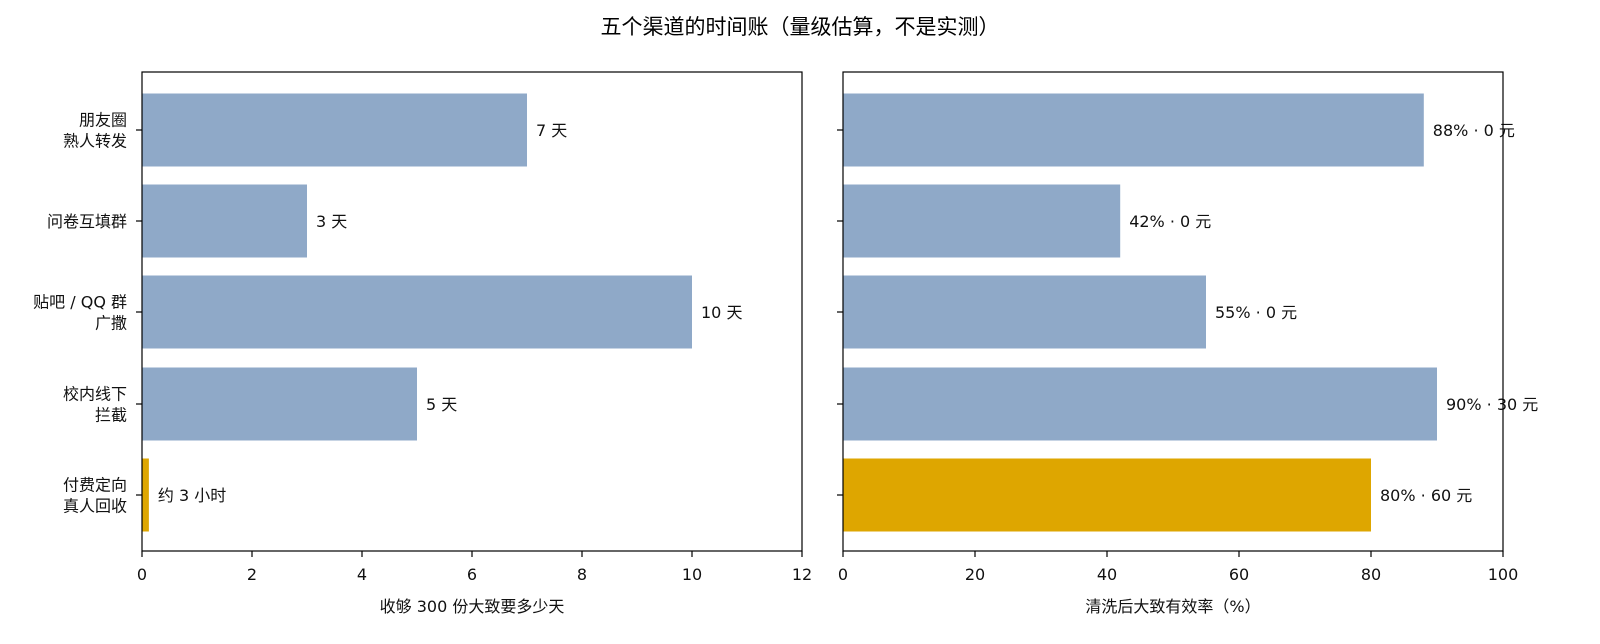  What do you see at coordinates (1170, 221) in the screenshot?
I see `data-label: 42% · 0 元` at bounding box center [1170, 221].